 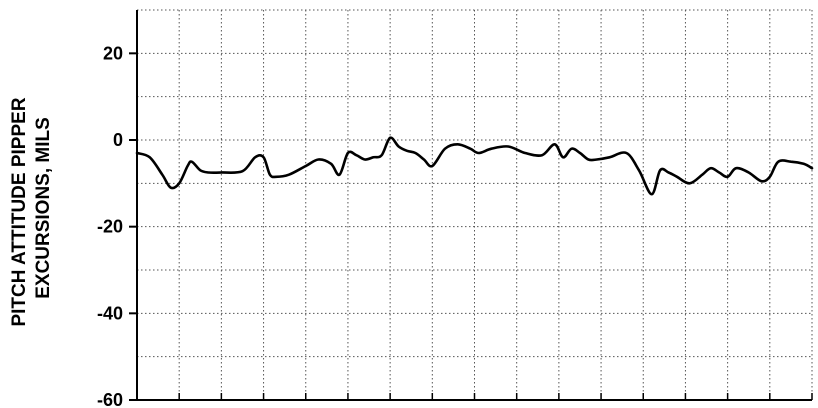 I want to click on y-tick-label: -20, so click(x=110, y=227).